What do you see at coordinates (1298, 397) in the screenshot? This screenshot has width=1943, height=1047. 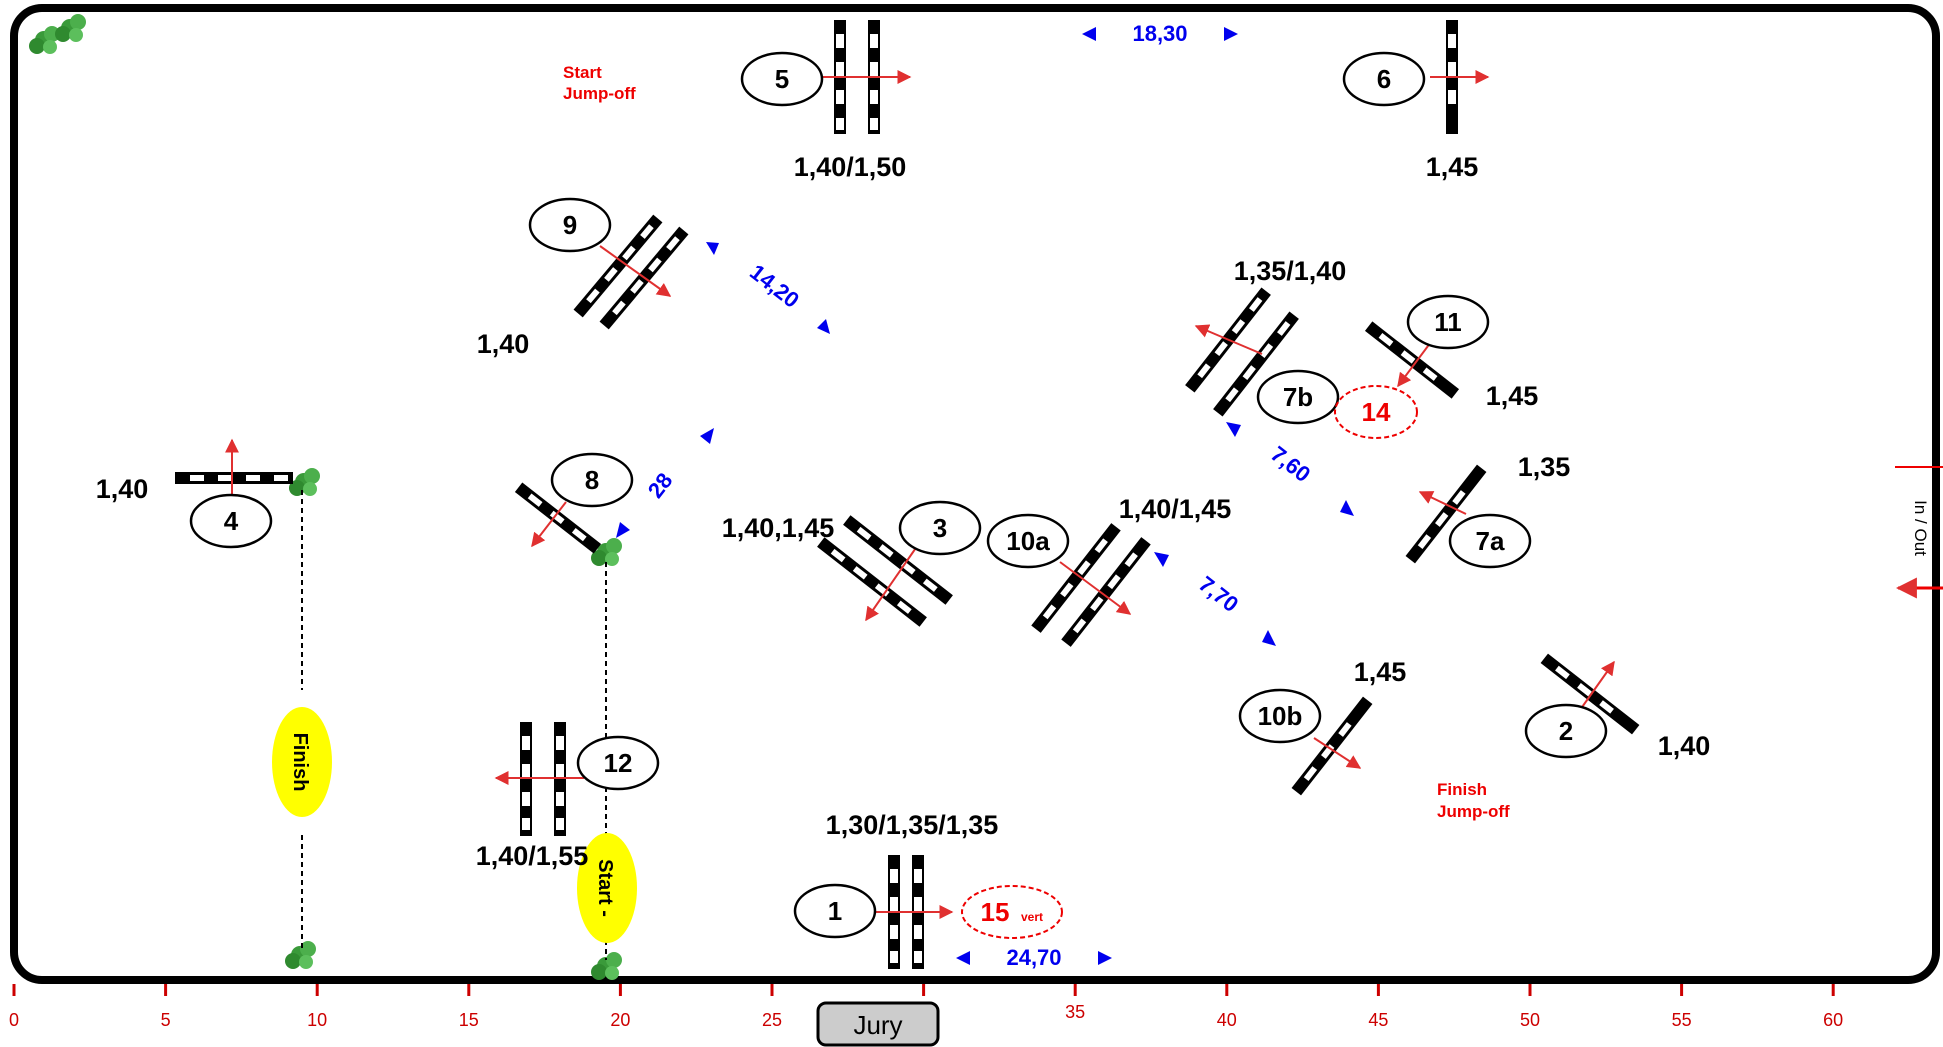 I see `obstacle-number-7b: 7b` at bounding box center [1298, 397].